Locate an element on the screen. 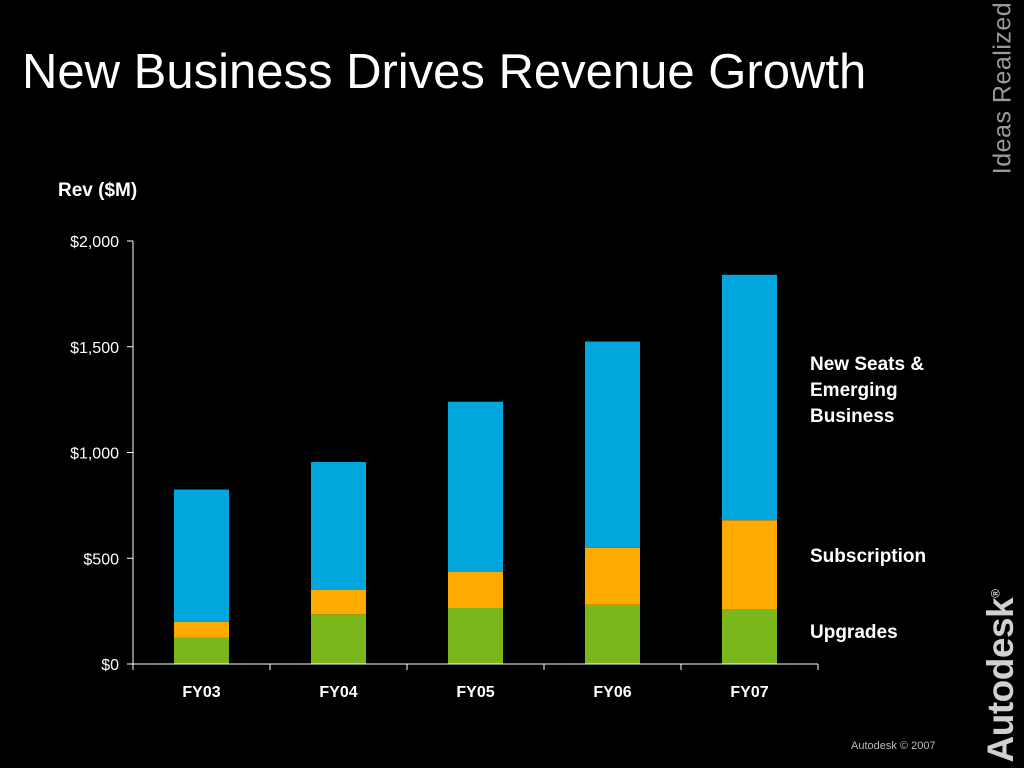 This screenshot has height=768, width=1024. y-axis-label: Rev ($M) is located at coordinates (98, 190).